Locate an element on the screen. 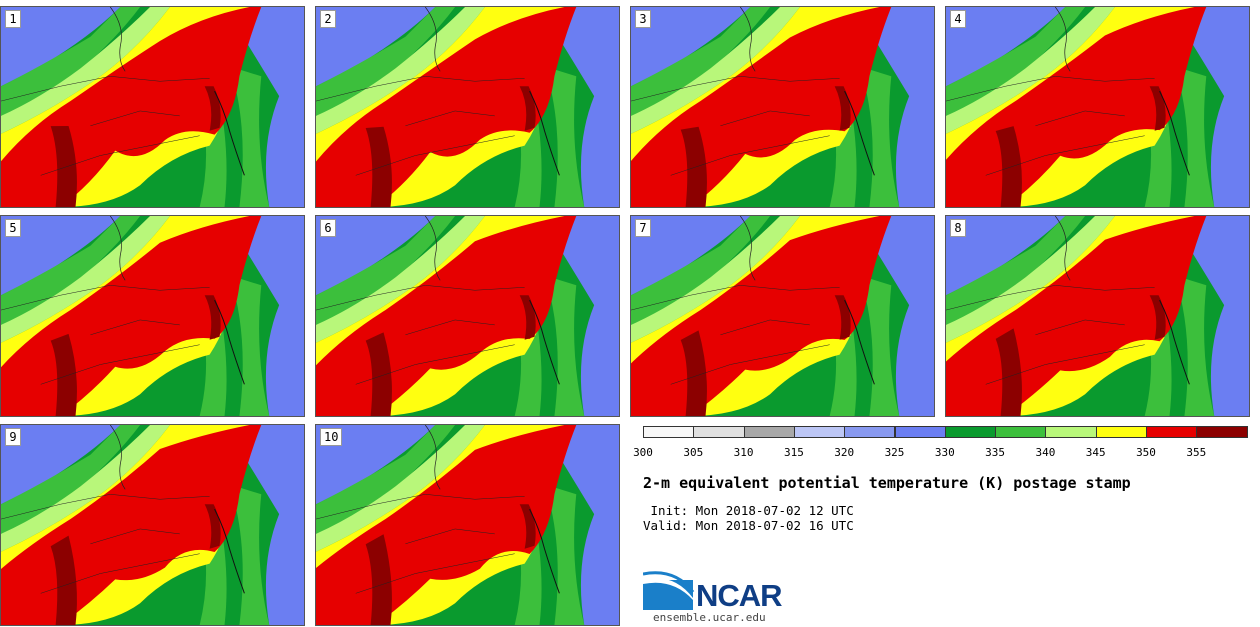 This screenshot has width=1260, height=627. colorbar-tick-label: 345 is located at coordinates (1095, 452).